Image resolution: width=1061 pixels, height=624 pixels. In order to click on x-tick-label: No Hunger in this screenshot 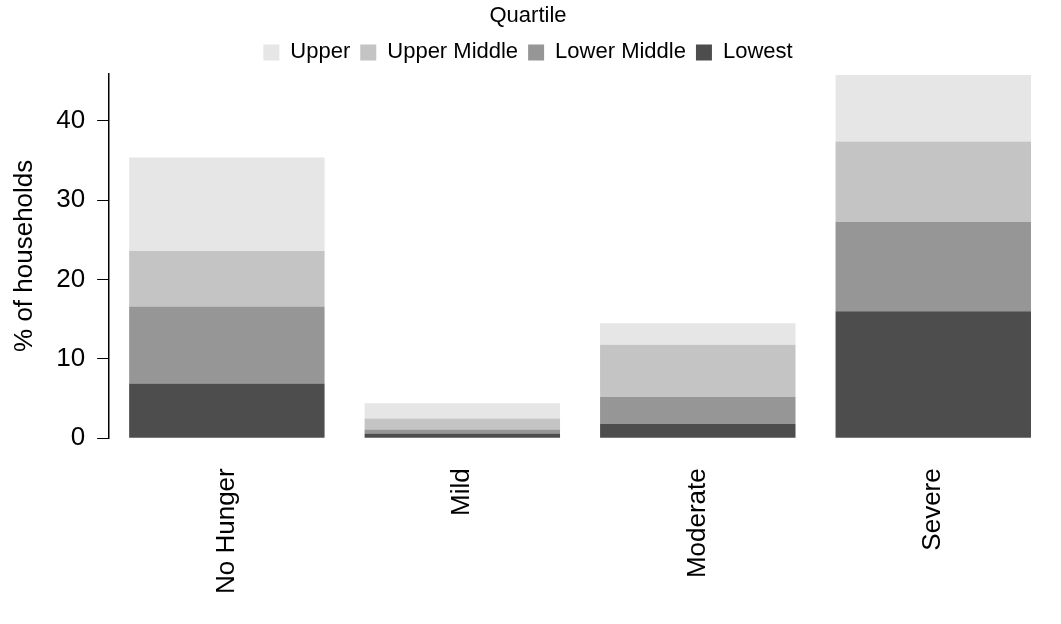, I will do `click(225, 530)`.